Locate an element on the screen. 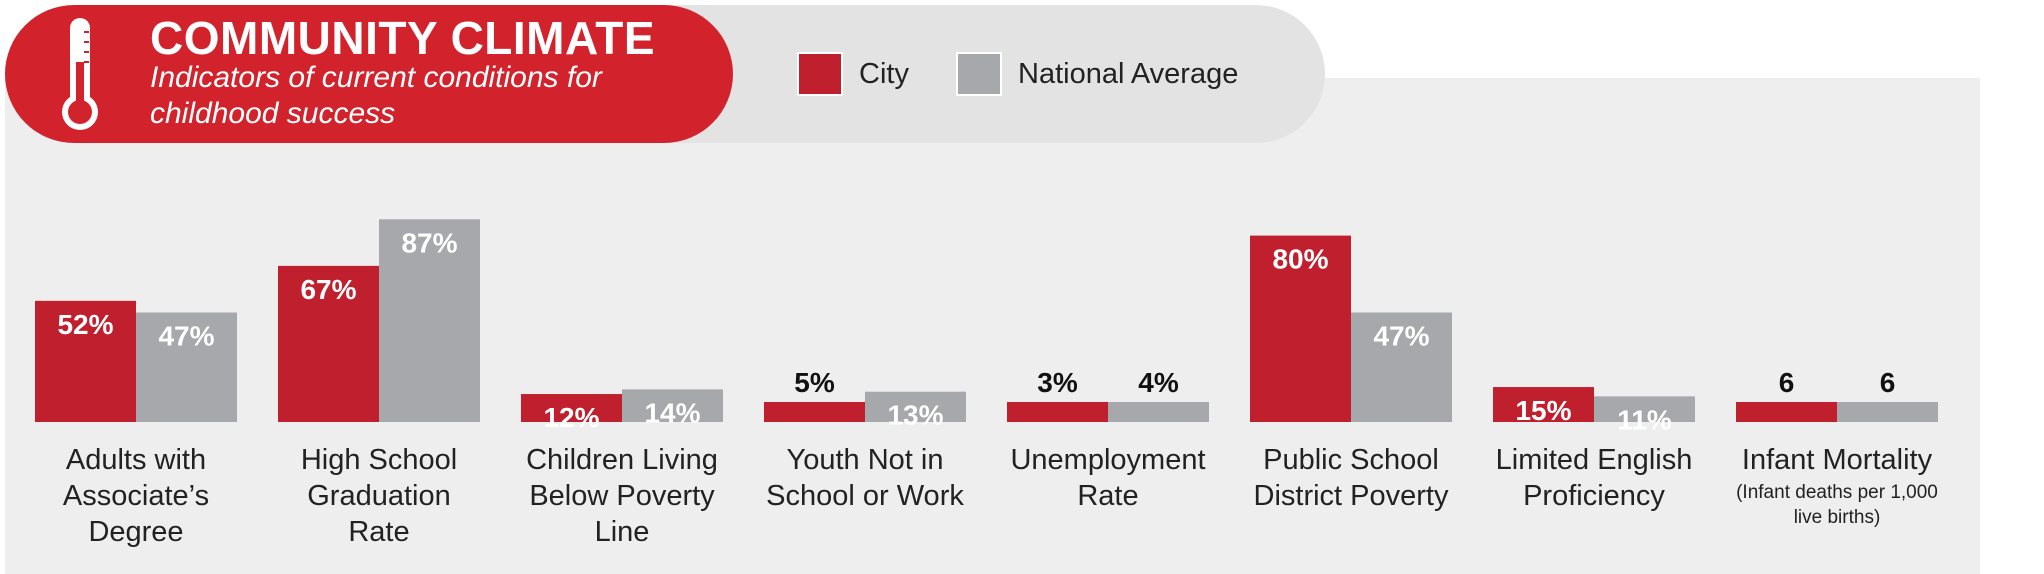  category-label-4: Unemployment Rate is located at coordinates (1108, 478).